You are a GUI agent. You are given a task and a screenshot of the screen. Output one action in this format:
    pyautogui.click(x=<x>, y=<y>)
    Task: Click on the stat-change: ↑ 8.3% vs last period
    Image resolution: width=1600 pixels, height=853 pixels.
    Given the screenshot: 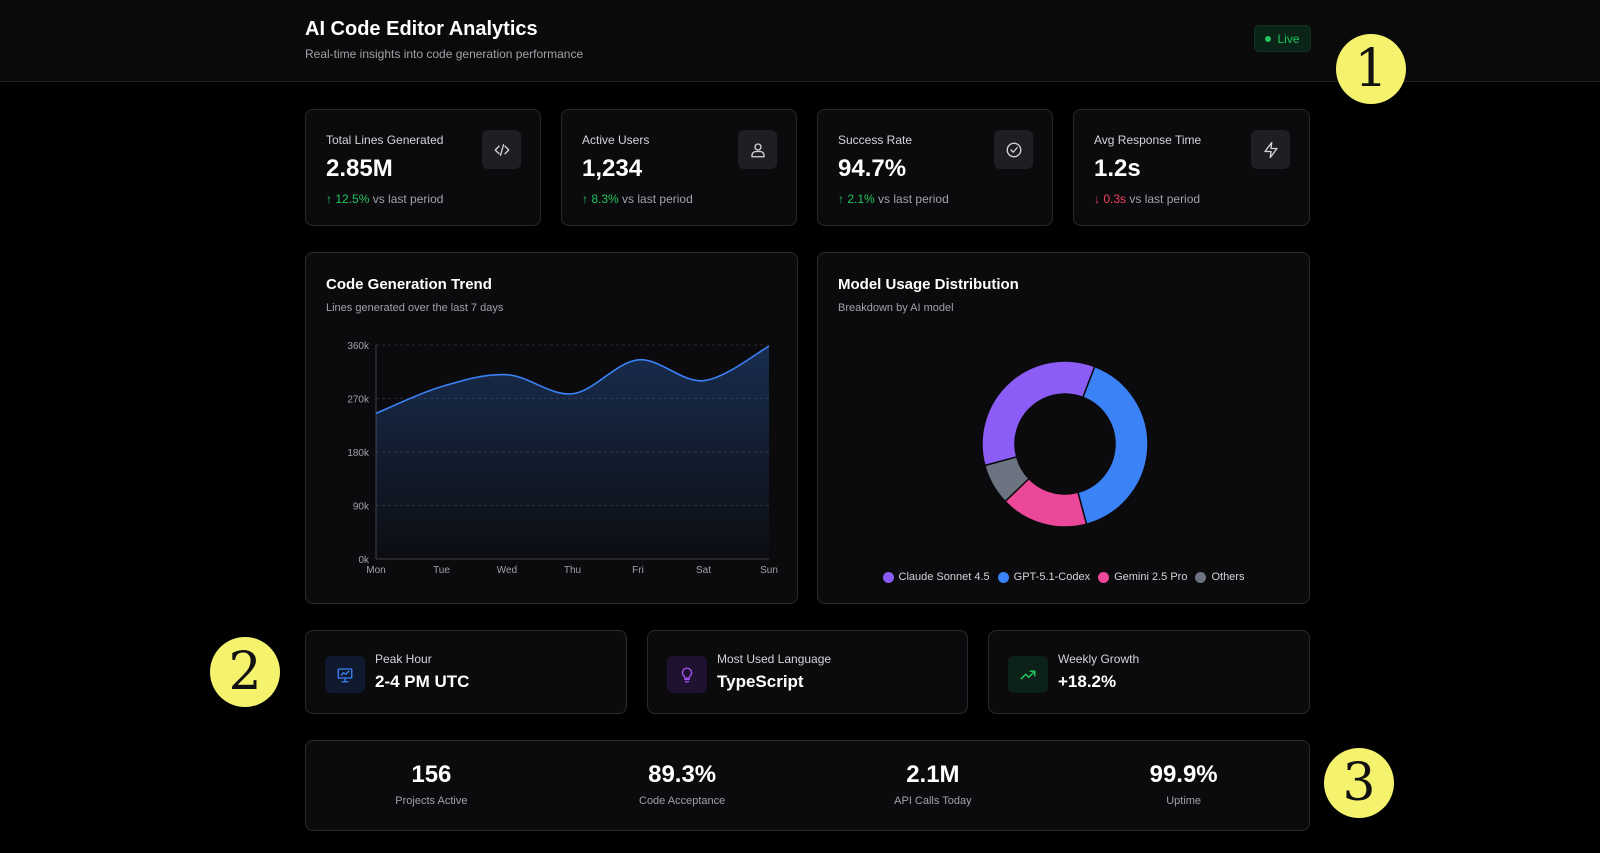 What is the action you would take?
    pyautogui.click(x=637, y=199)
    